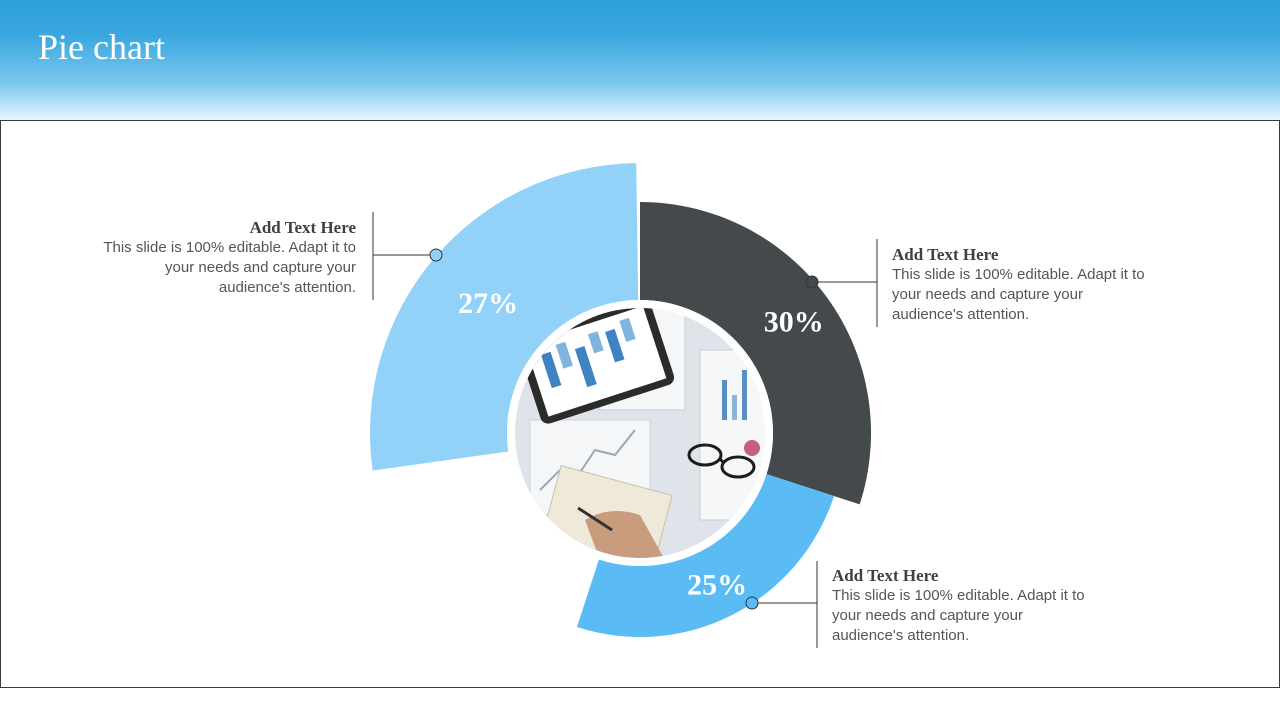  What do you see at coordinates (717, 584) in the screenshot?
I see `data-label-3: 25%` at bounding box center [717, 584].